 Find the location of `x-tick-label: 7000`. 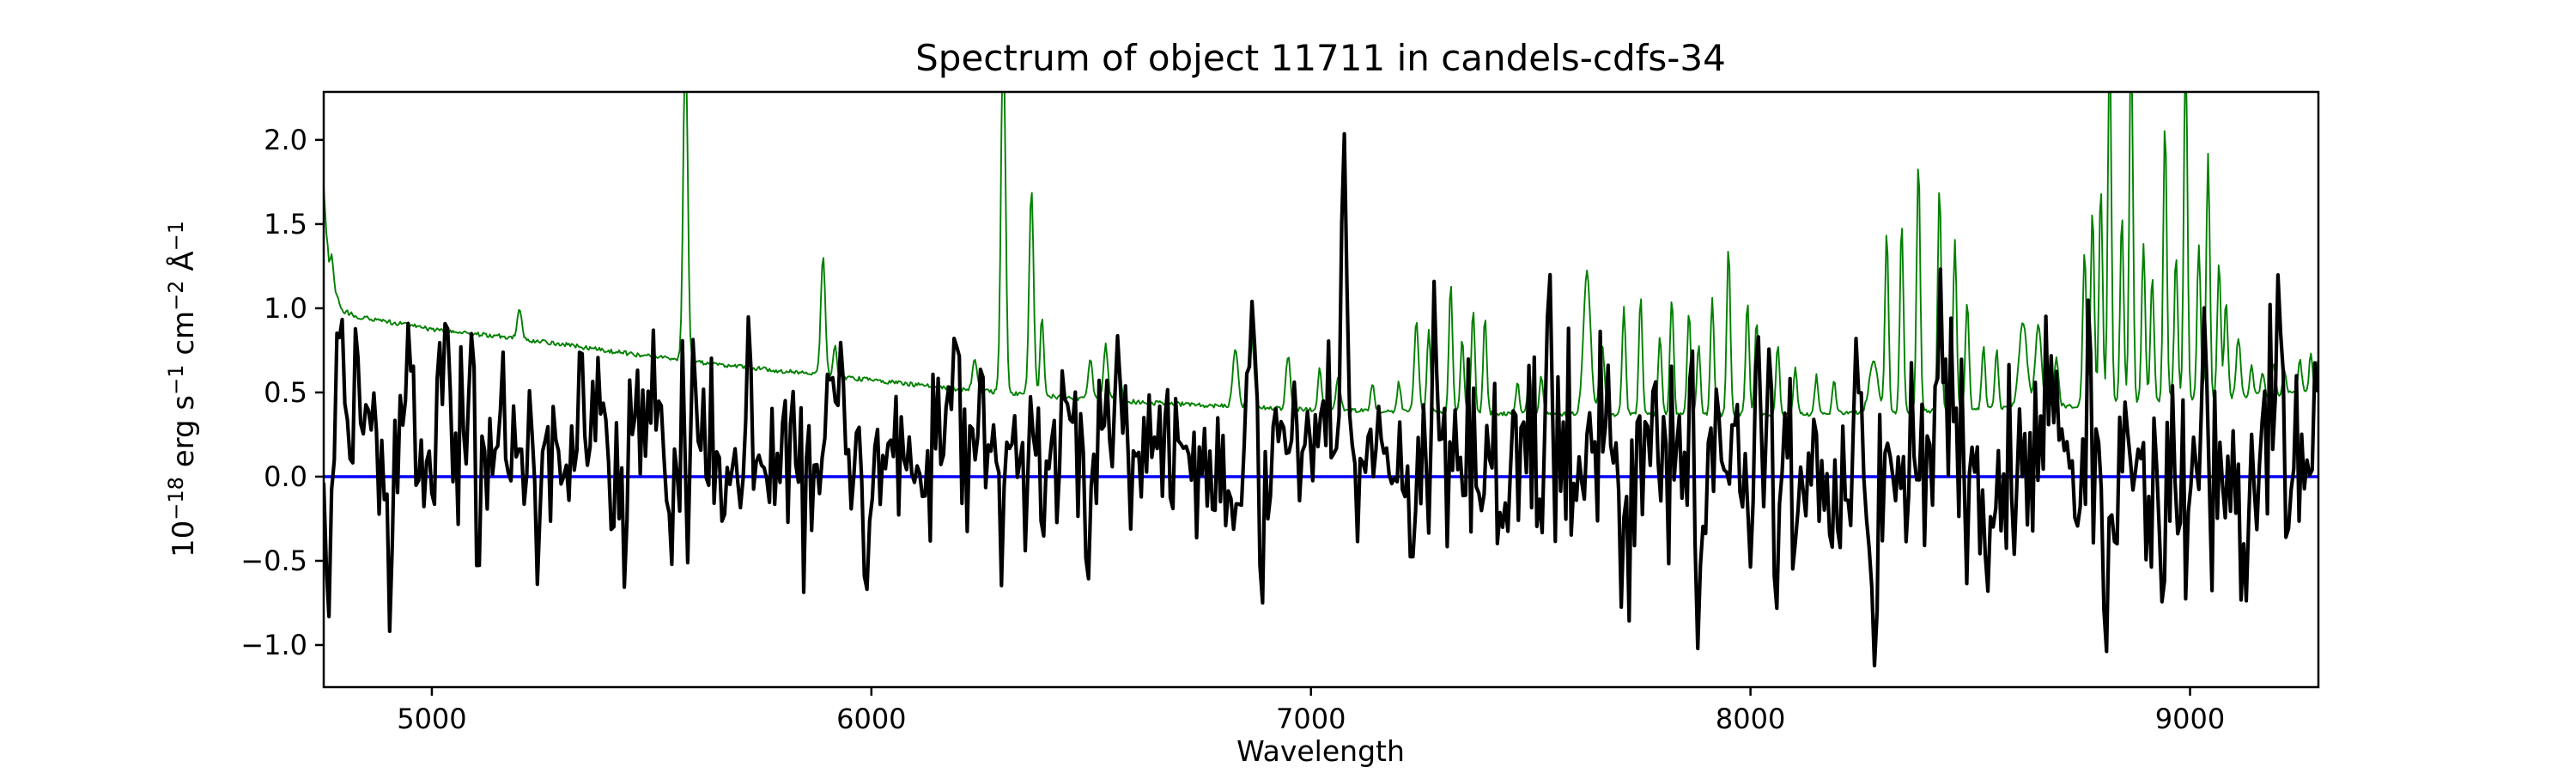

x-tick-label: 7000 is located at coordinates (1311, 719).